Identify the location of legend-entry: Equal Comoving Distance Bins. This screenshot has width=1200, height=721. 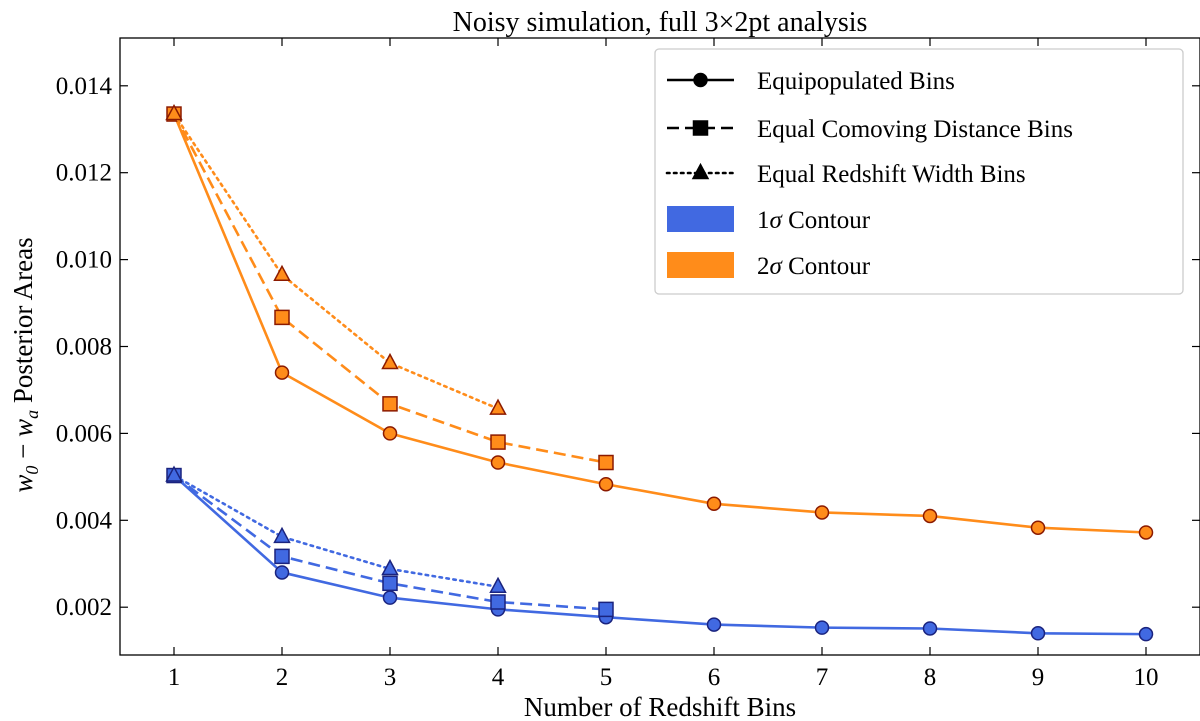
(870, 129).